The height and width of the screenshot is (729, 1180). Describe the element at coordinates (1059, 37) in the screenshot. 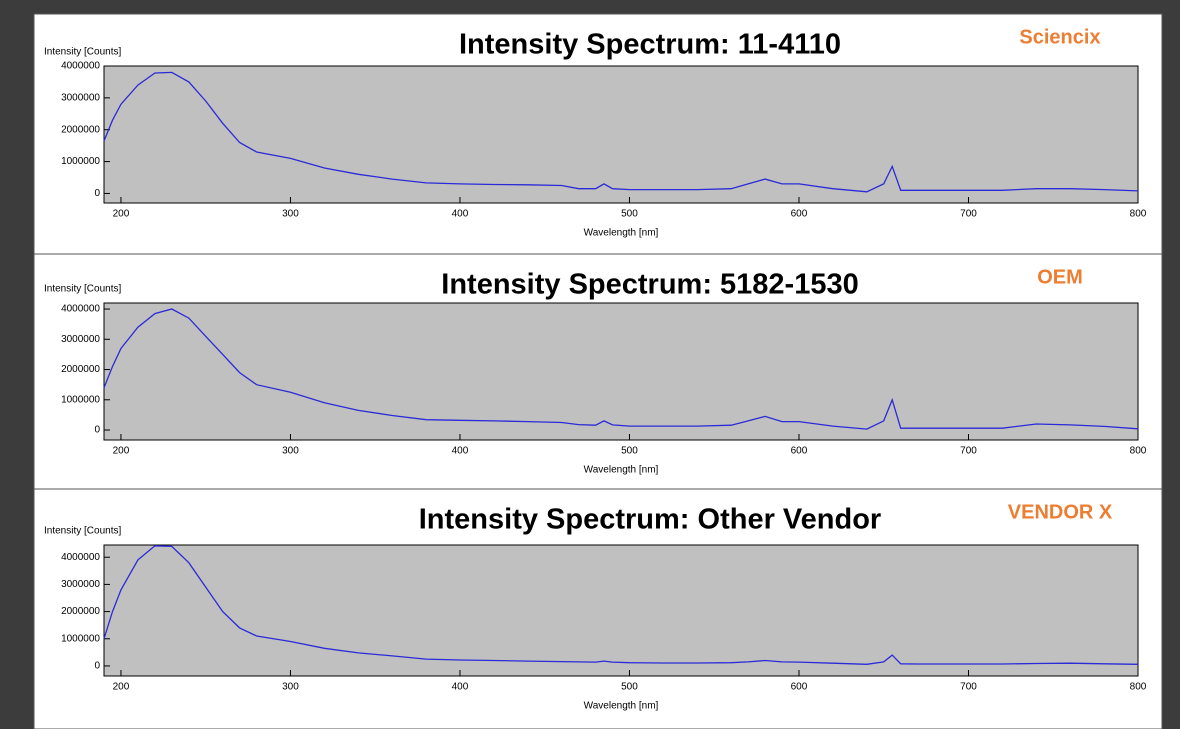

I see `vendor-label: Sciencix` at that location.